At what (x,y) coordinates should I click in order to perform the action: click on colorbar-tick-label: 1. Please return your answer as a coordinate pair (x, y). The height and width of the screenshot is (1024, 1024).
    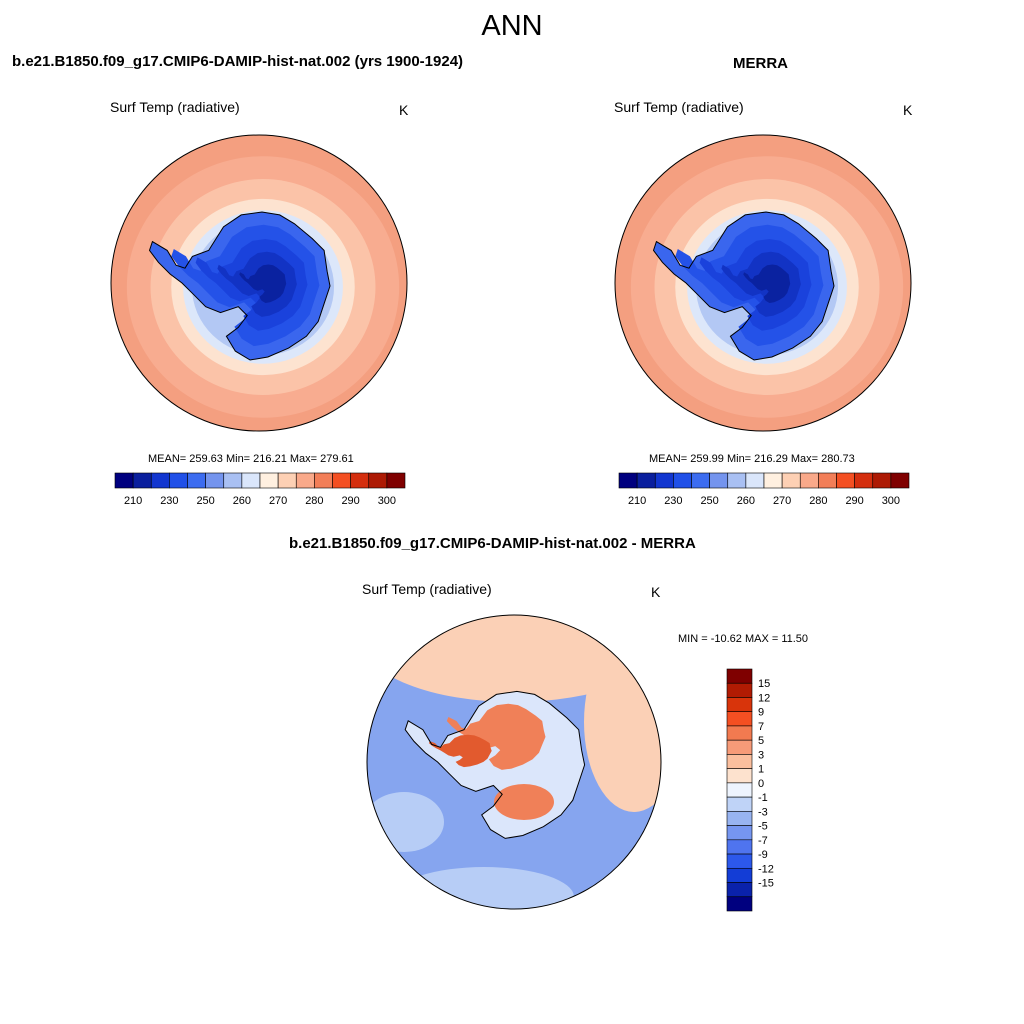
    Looking at the image, I should click on (761, 770).